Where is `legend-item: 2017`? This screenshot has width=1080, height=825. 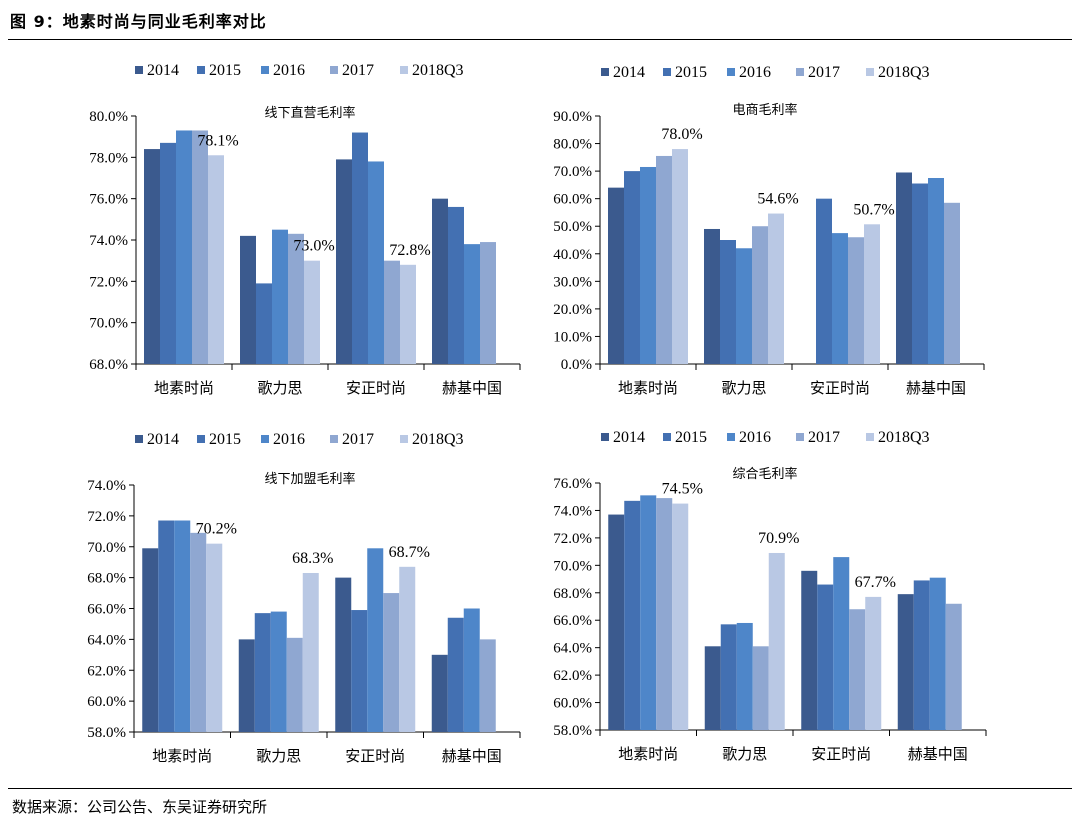 legend-item: 2017 is located at coordinates (818, 437).